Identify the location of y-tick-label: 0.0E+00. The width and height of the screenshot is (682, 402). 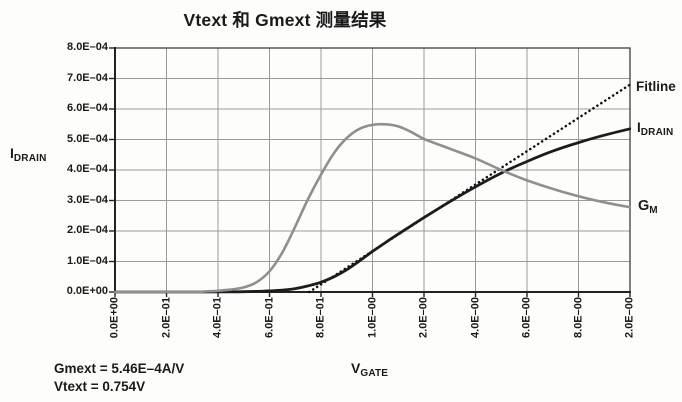
(87, 291).